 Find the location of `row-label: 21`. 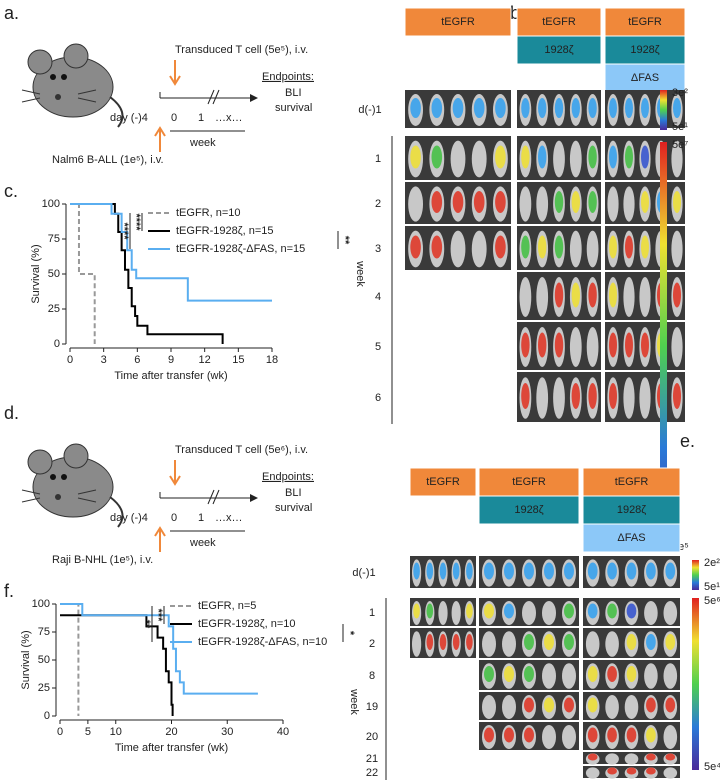

row-label: 21 is located at coordinates (372, 759).